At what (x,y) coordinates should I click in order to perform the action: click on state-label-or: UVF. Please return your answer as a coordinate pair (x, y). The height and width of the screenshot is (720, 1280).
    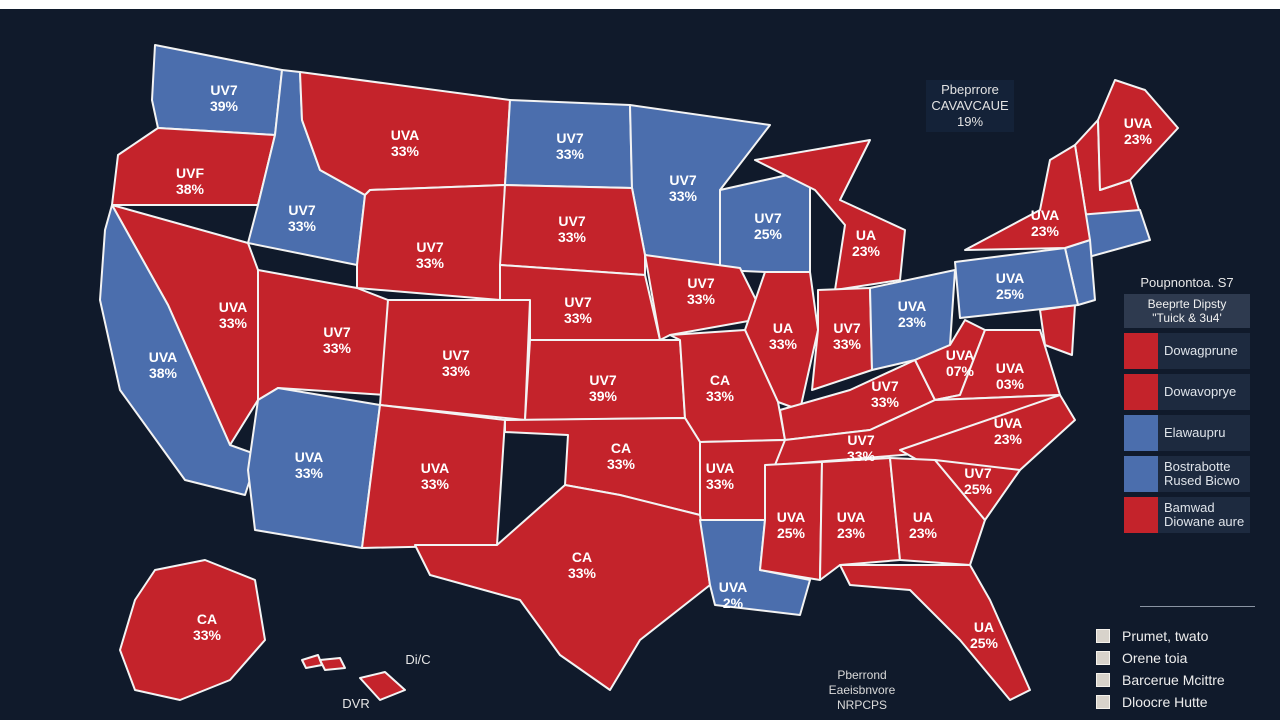
    Looking at the image, I should click on (190, 173).